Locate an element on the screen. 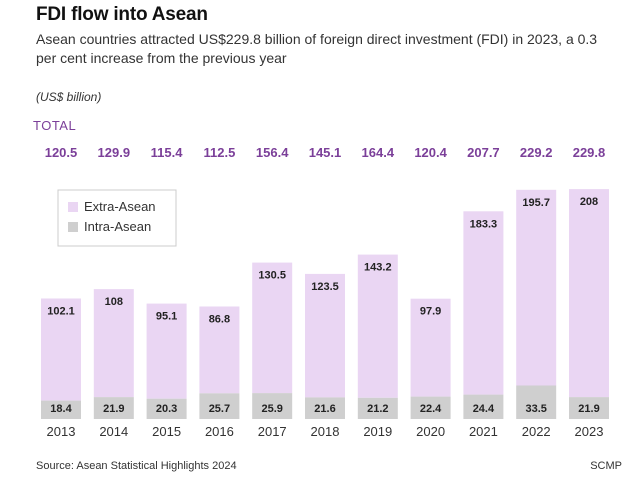 The height and width of the screenshot is (486, 636). legend-label-extra-asean: Extra-Asean is located at coordinates (120, 206).